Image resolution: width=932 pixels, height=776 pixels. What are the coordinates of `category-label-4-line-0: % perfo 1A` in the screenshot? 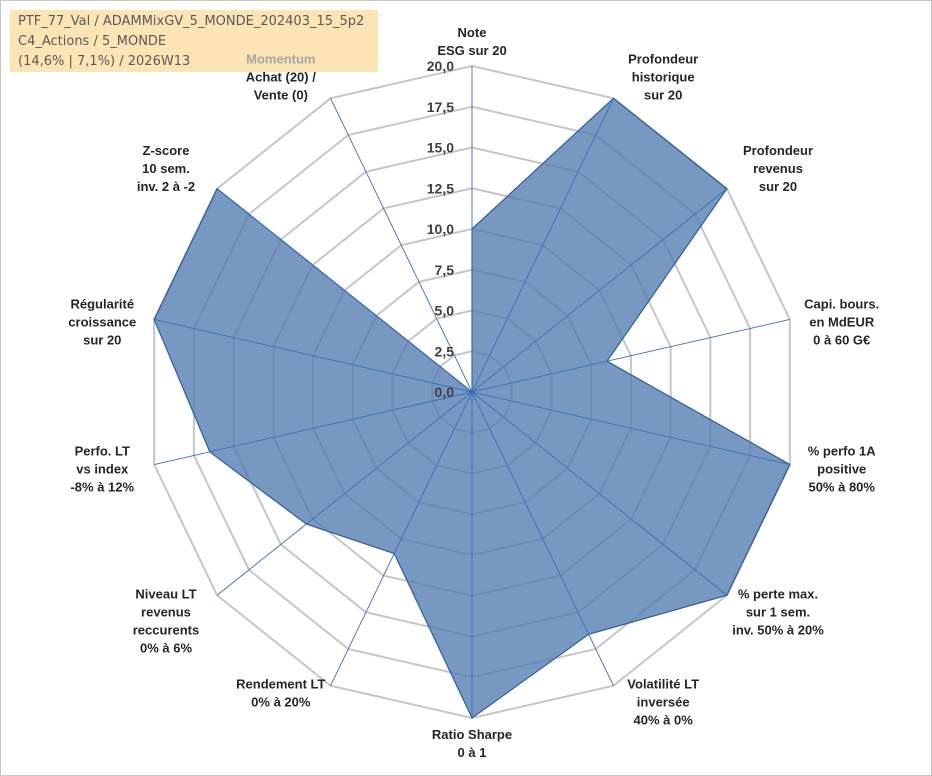 It's located at (842, 450).